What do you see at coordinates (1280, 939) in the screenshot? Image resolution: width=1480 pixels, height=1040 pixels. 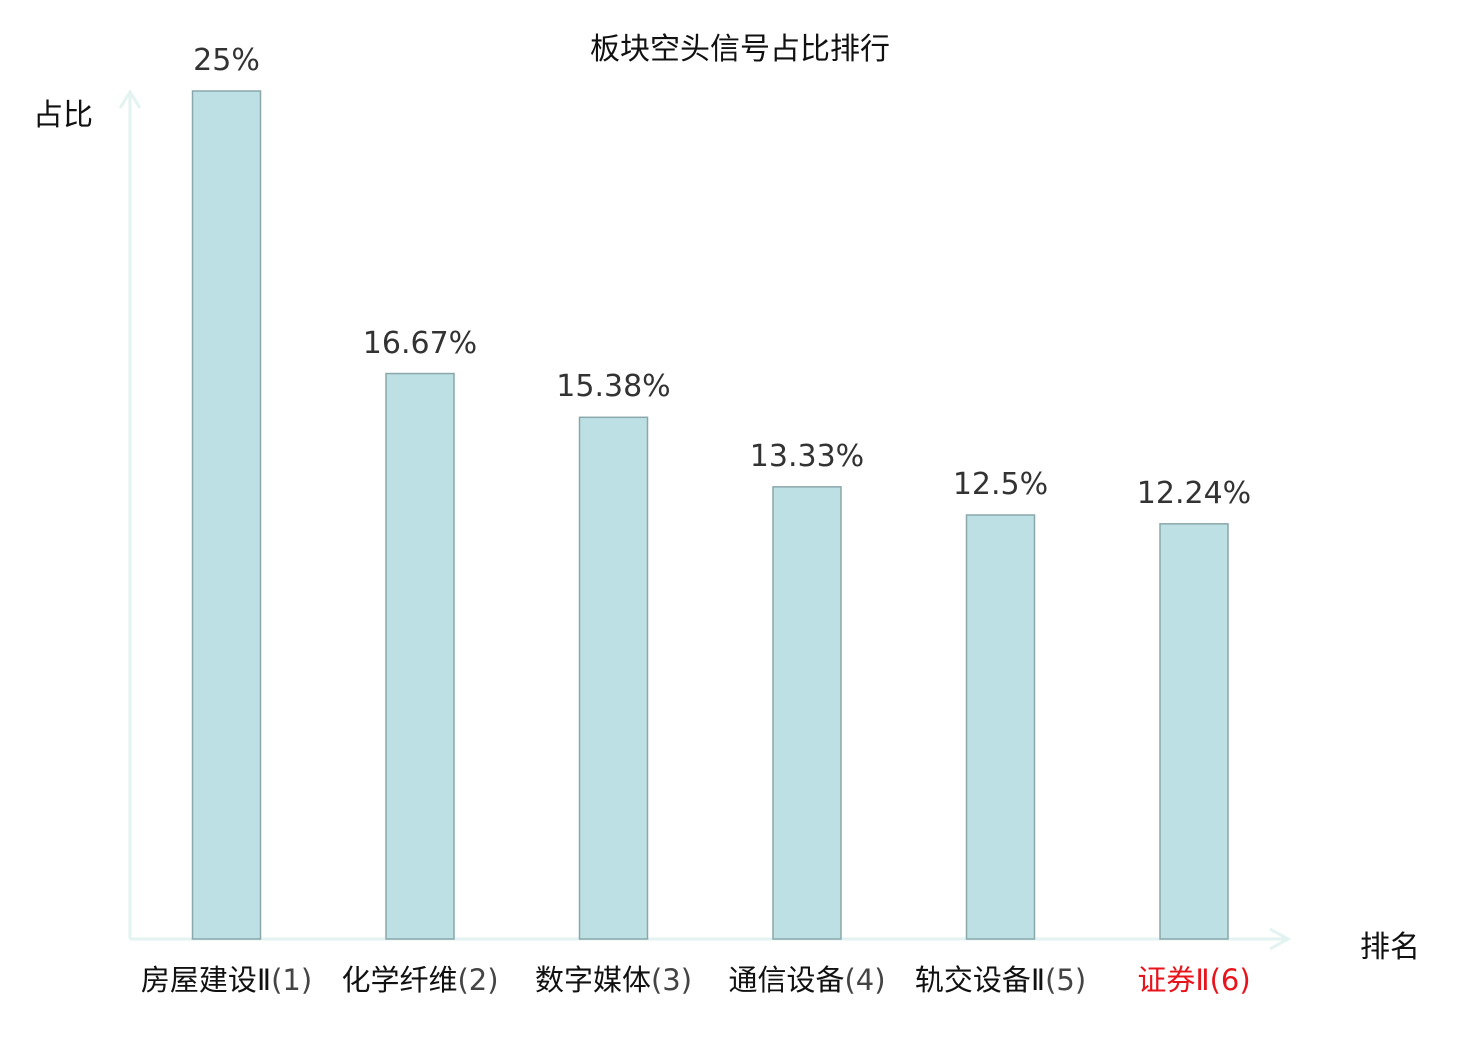 I see `x-axis-arrow` at bounding box center [1280, 939].